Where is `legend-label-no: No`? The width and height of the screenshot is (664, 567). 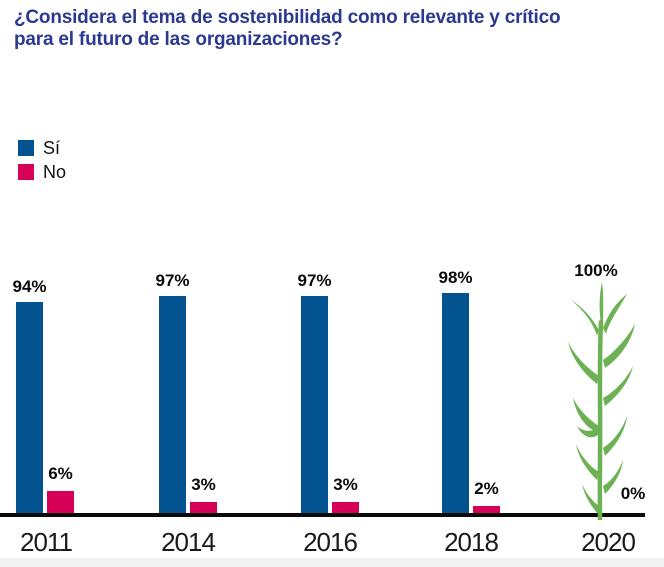 legend-label-no: No is located at coordinates (55, 171).